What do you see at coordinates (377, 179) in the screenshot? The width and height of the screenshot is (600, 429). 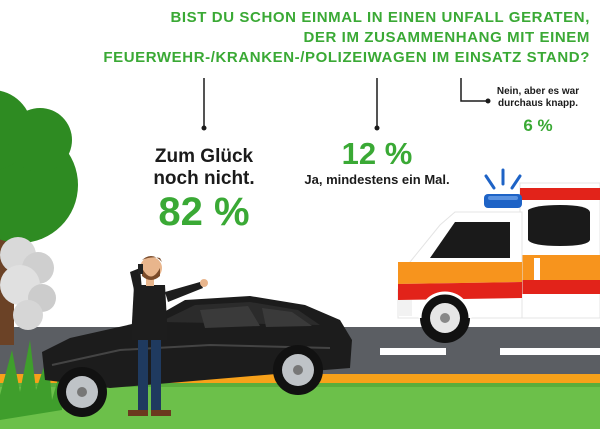 I see `answer-yes-label: Ja, mindestens ein Mal.` at bounding box center [377, 179].